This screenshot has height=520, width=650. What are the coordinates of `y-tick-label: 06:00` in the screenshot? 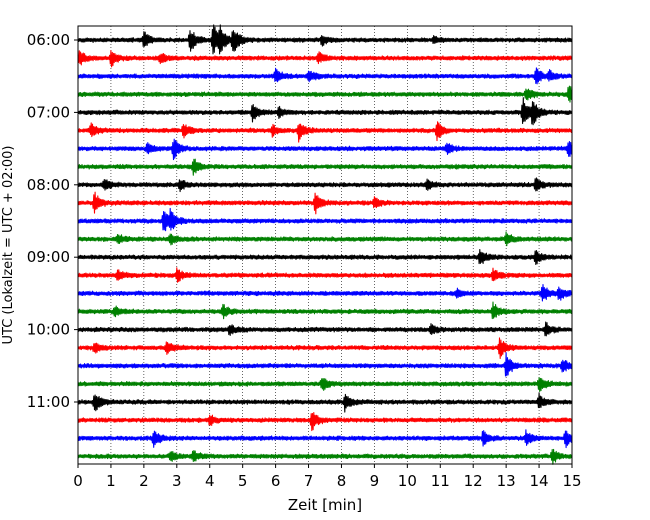 It's located at (48, 40).